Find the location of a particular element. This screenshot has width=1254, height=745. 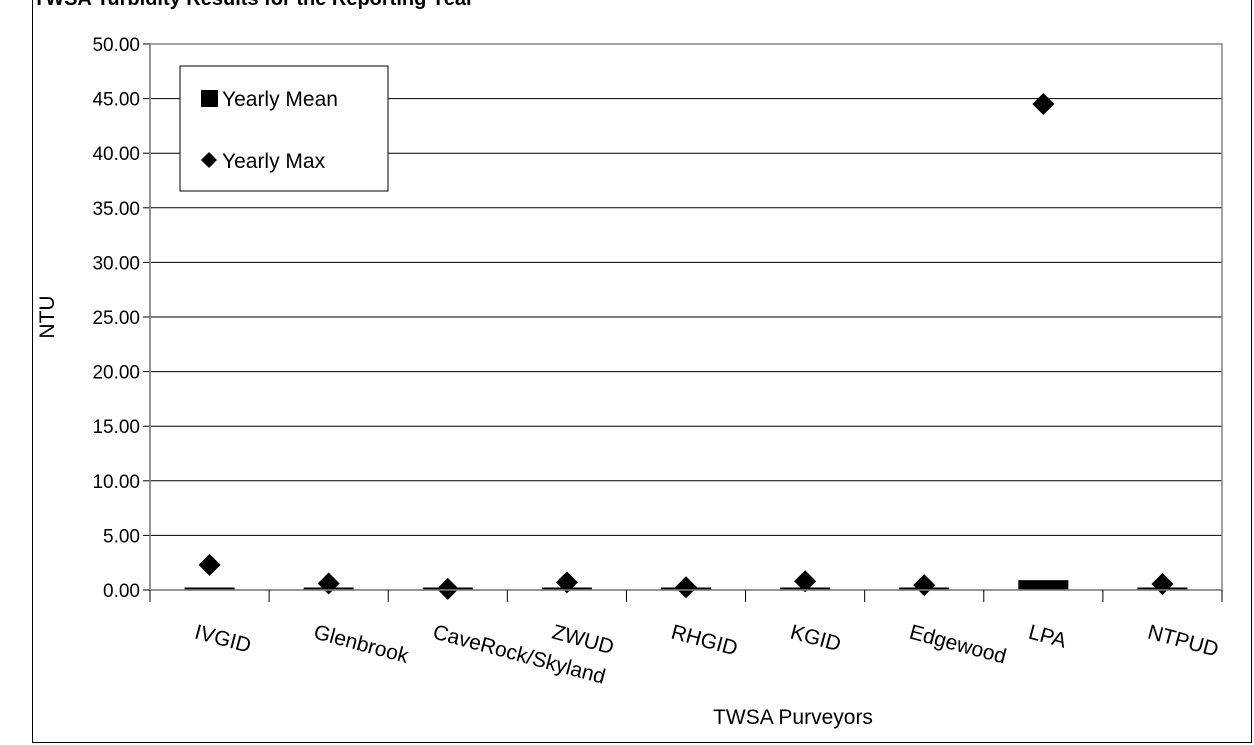

legend-label-yearly-mean: Yearly Mean is located at coordinates (280, 99).